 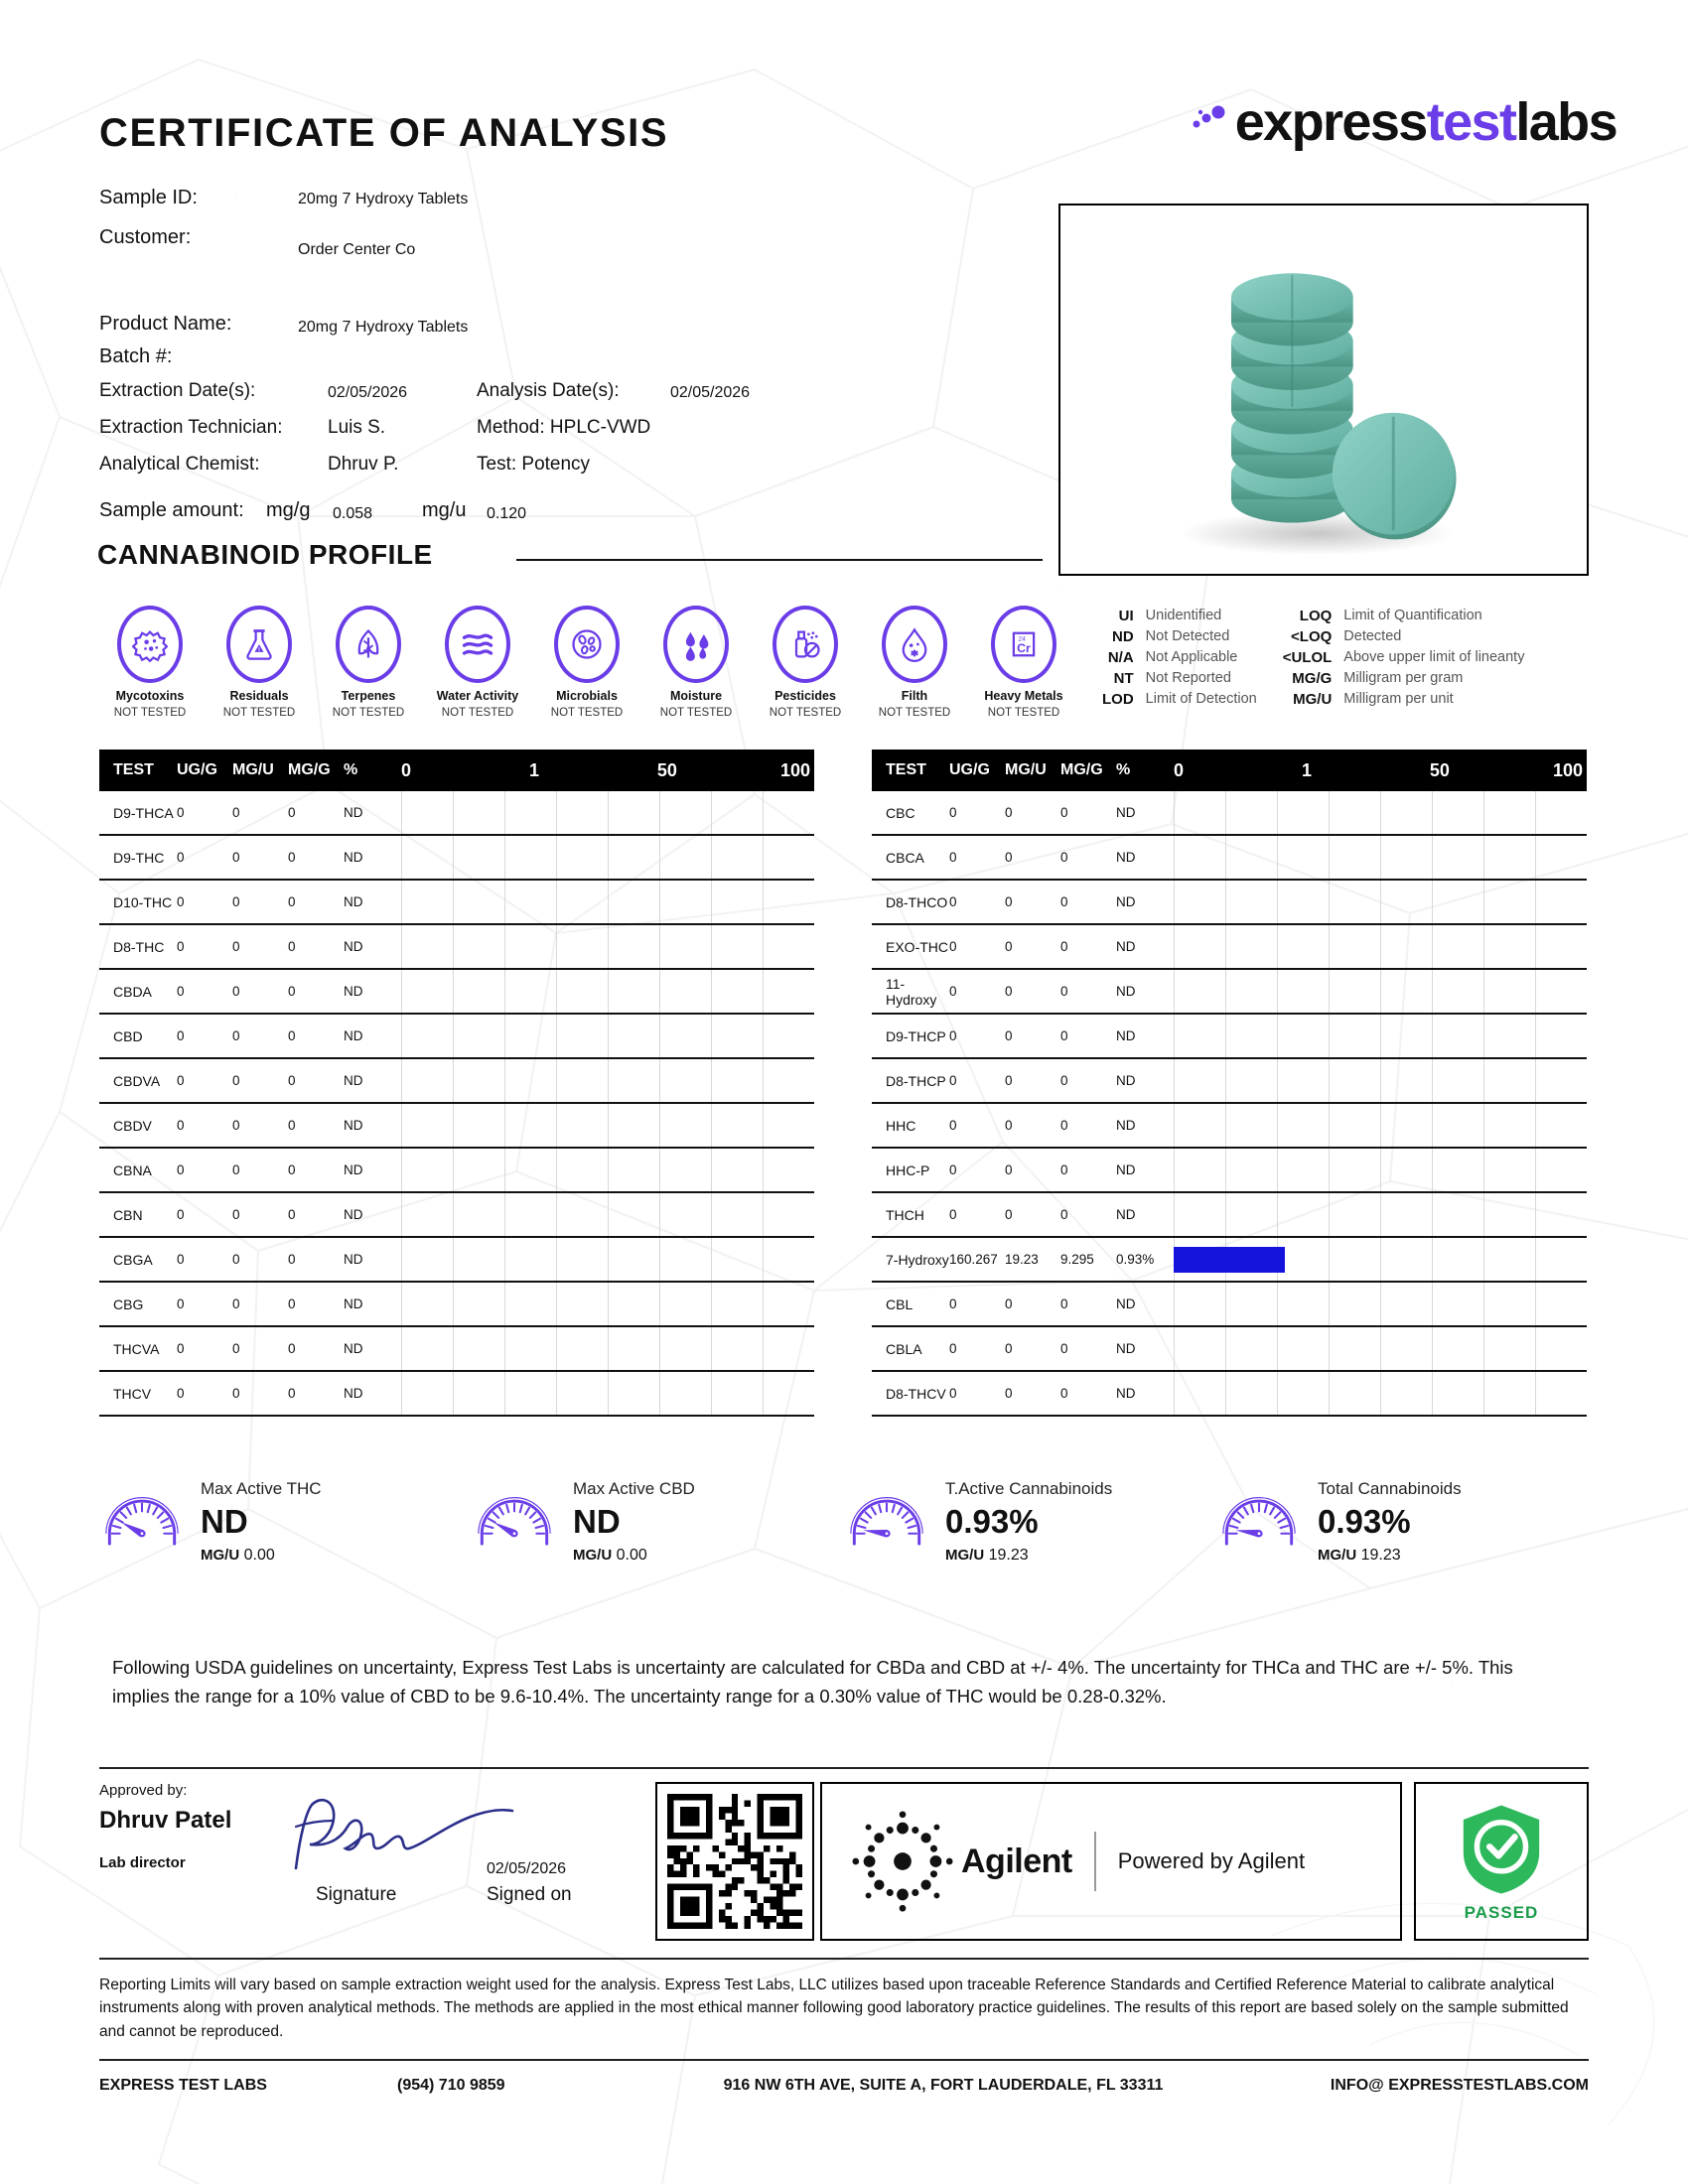 What do you see at coordinates (1398, 699) in the screenshot?
I see `legend-value: Milligram per unit` at bounding box center [1398, 699].